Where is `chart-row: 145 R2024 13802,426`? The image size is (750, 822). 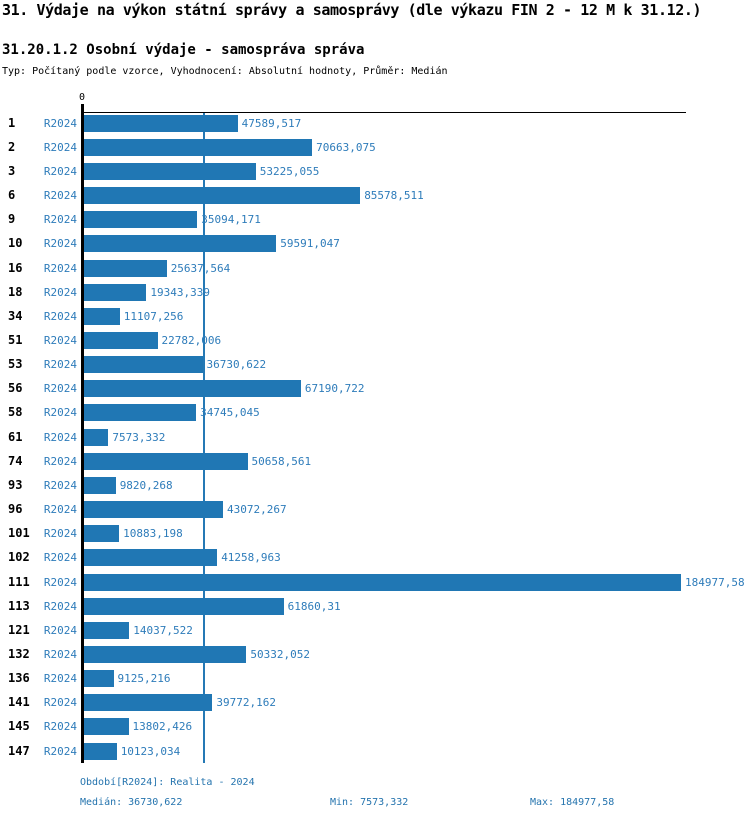 chart-row: 145 R2024 13802,426 is located at coordinates (375, 727).